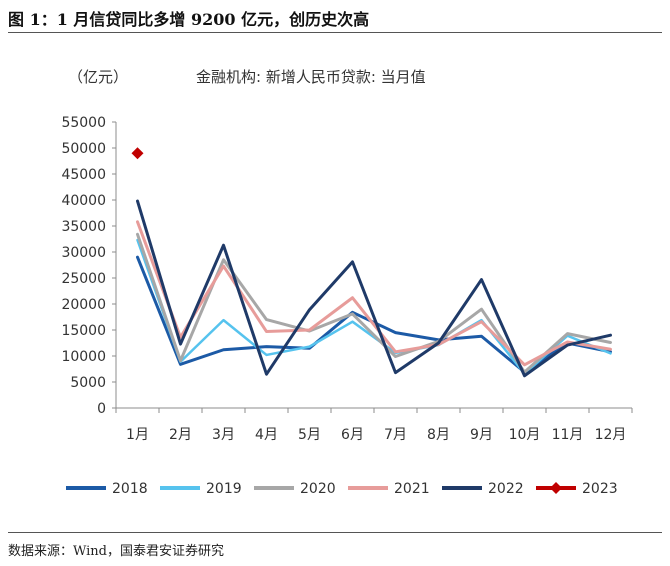  Describe the element at coordinates (83, 175) in the screenshot. I see `y-tick-label: 45000` at that location.